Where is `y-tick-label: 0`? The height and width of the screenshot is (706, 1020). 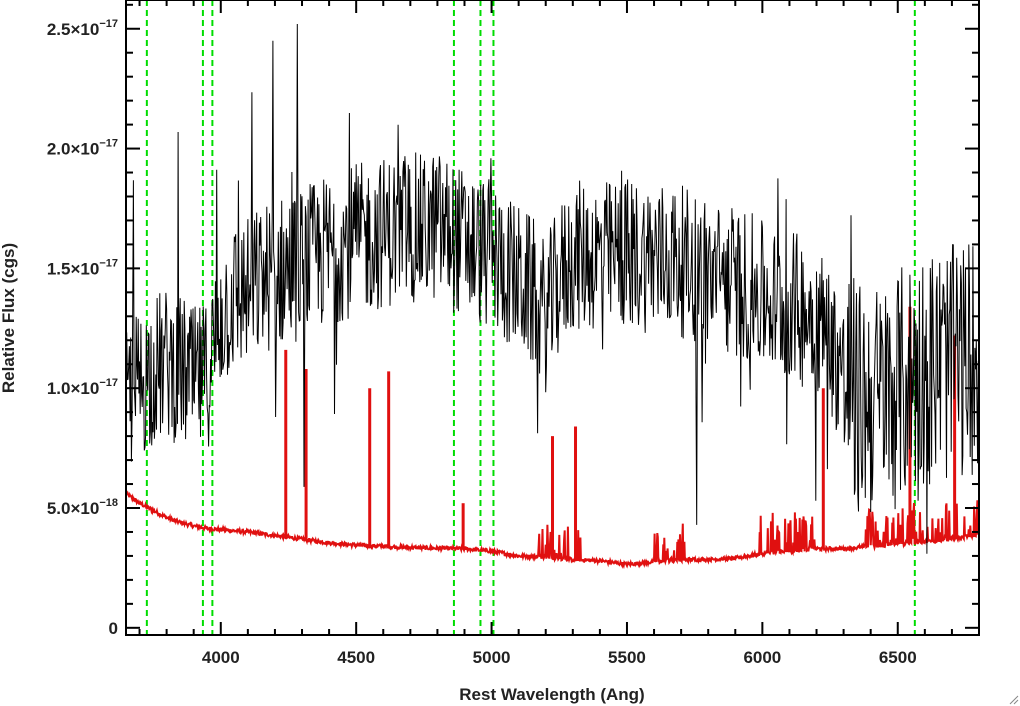
y-tick-label: 0 is located at coordinates (113, 628).